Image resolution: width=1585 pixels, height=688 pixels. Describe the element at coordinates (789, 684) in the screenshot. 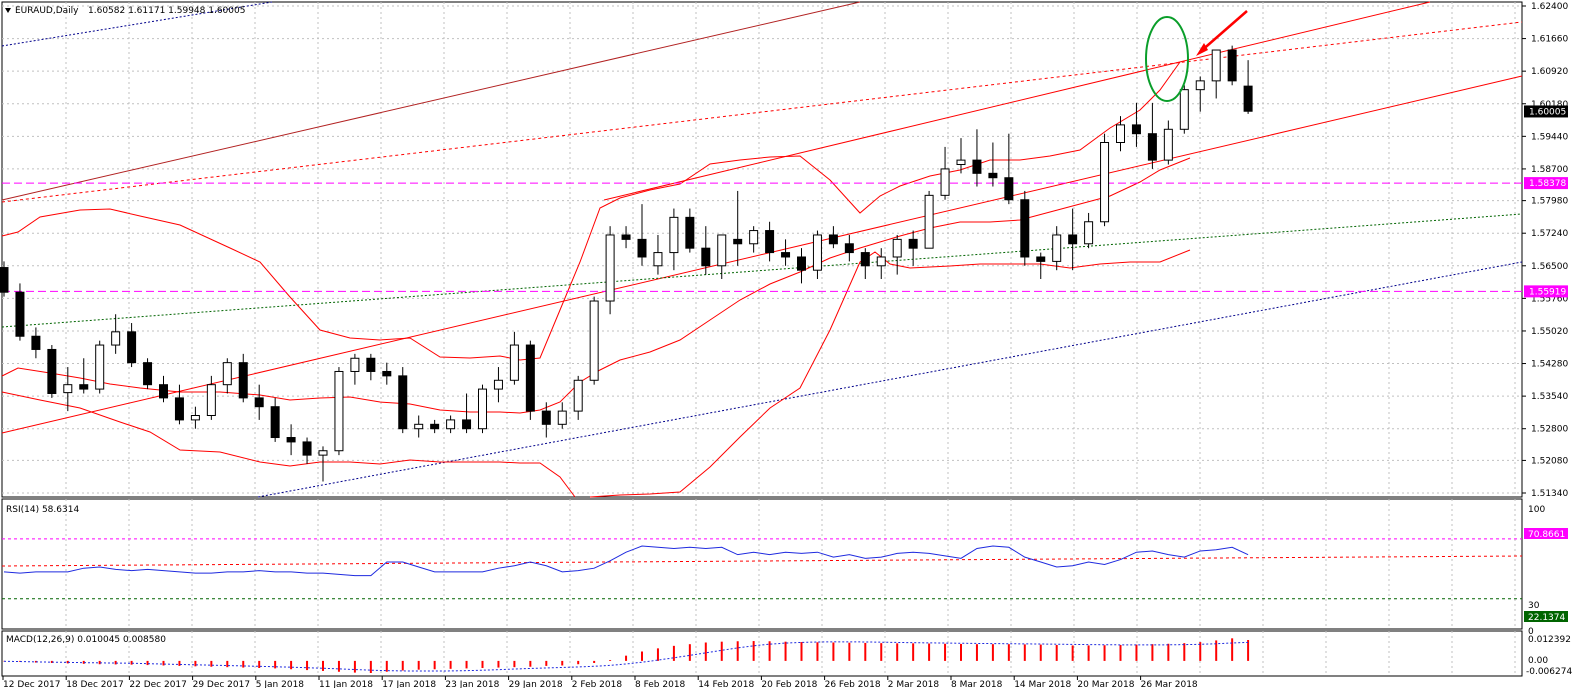

I see `x-tick-label: 20 Feb 2018` at that location.